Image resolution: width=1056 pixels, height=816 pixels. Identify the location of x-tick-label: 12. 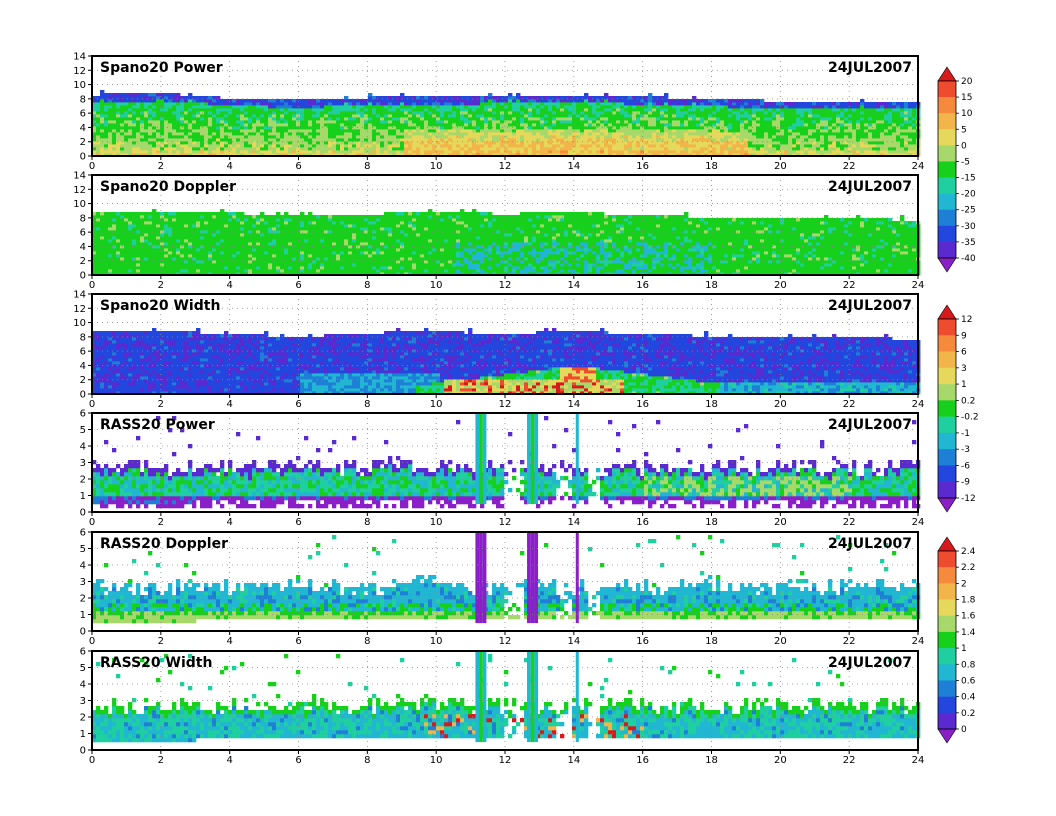
(505, 166).